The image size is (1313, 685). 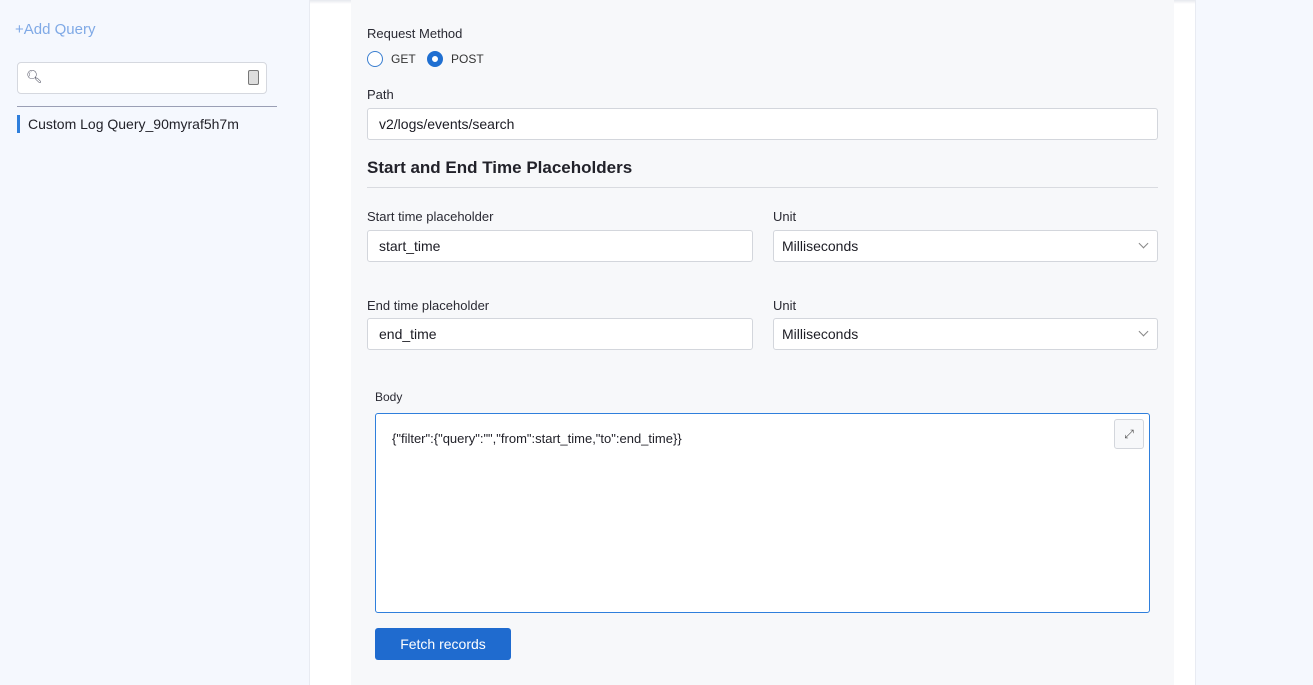 I want to click on body-label: Body, so click(x=389, y=397).